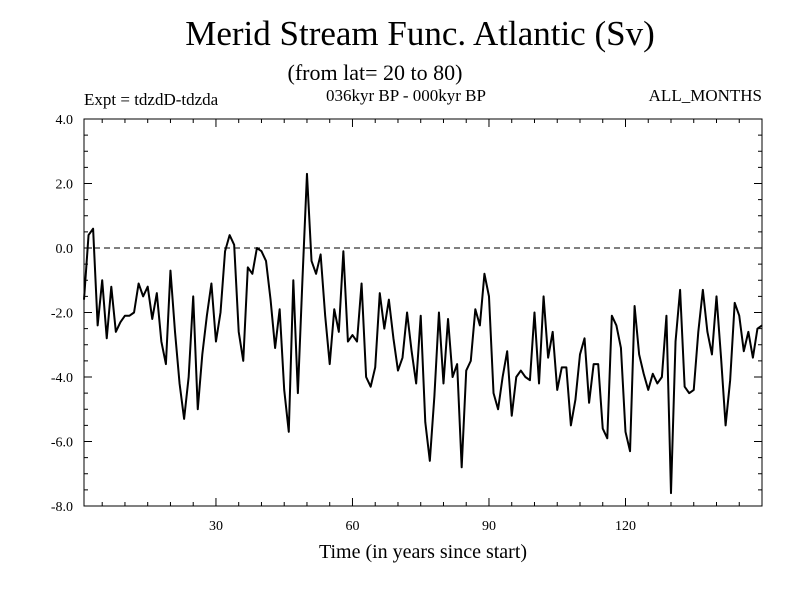  Describe the element at coordinates (65, 185) in the screenshot. I see `y-tick-label: 2.0` at that location.